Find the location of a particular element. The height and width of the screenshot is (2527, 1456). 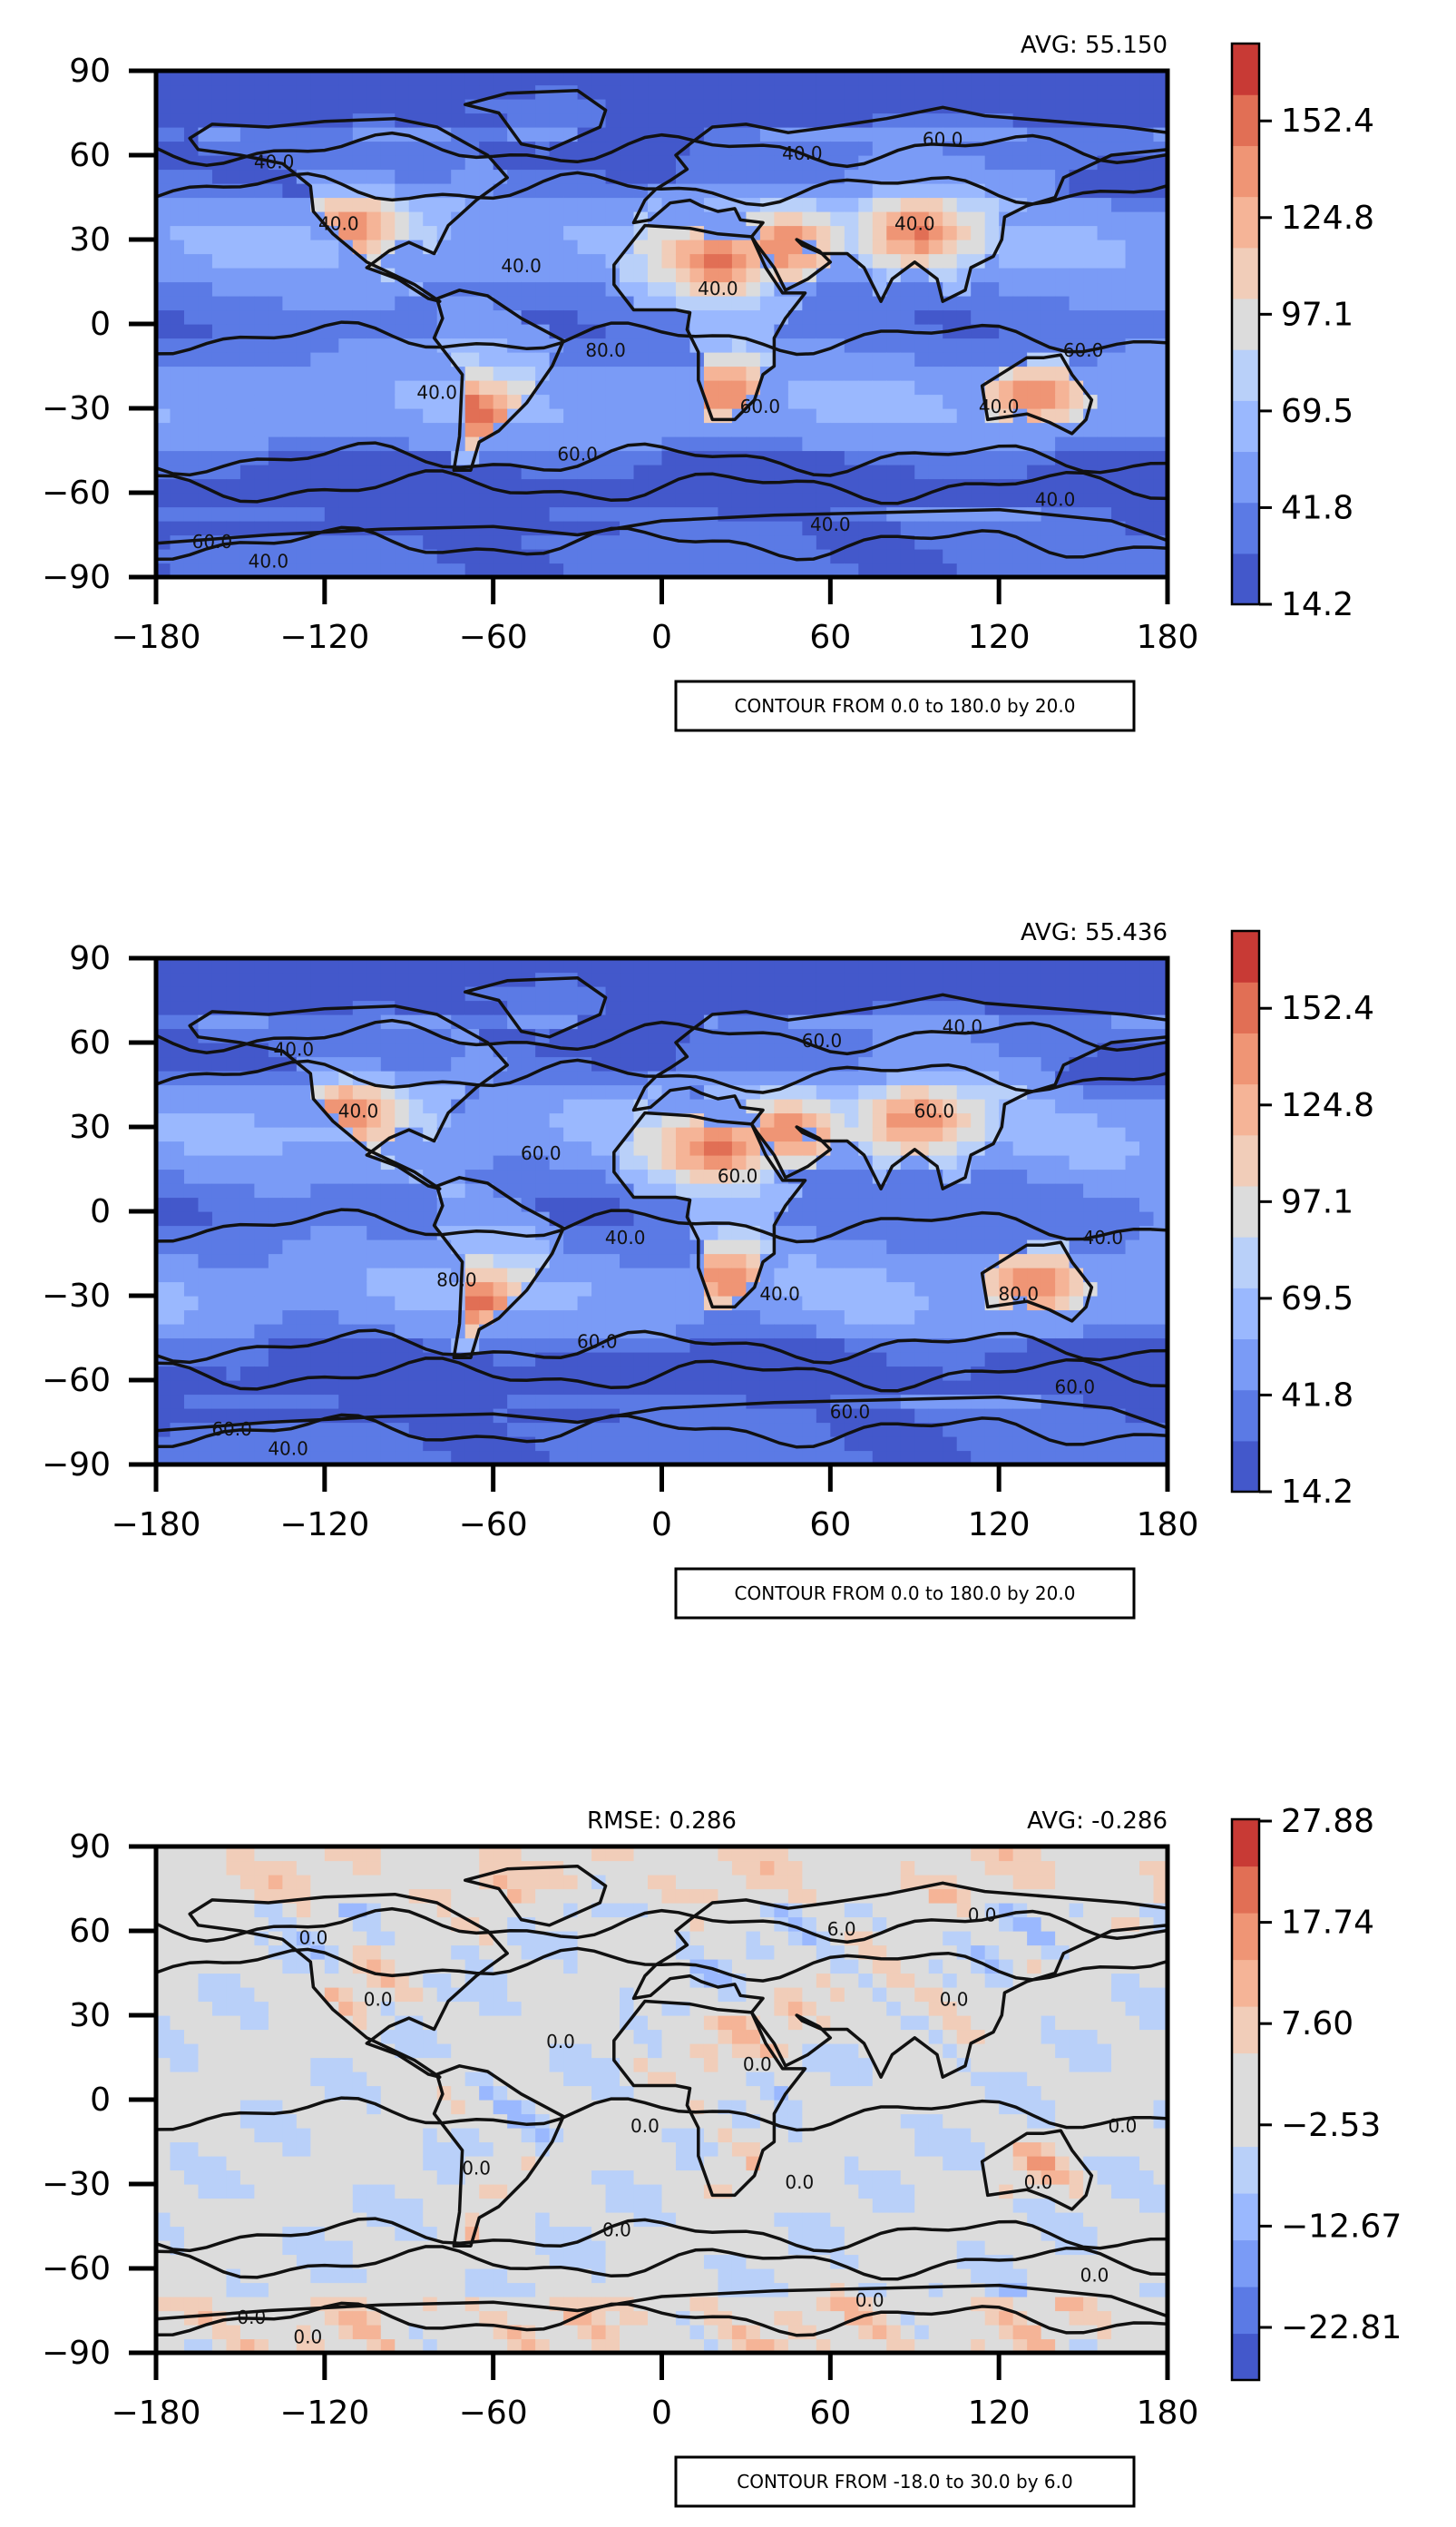

contour-label: 60.0 is located at coordinates (943, 140).